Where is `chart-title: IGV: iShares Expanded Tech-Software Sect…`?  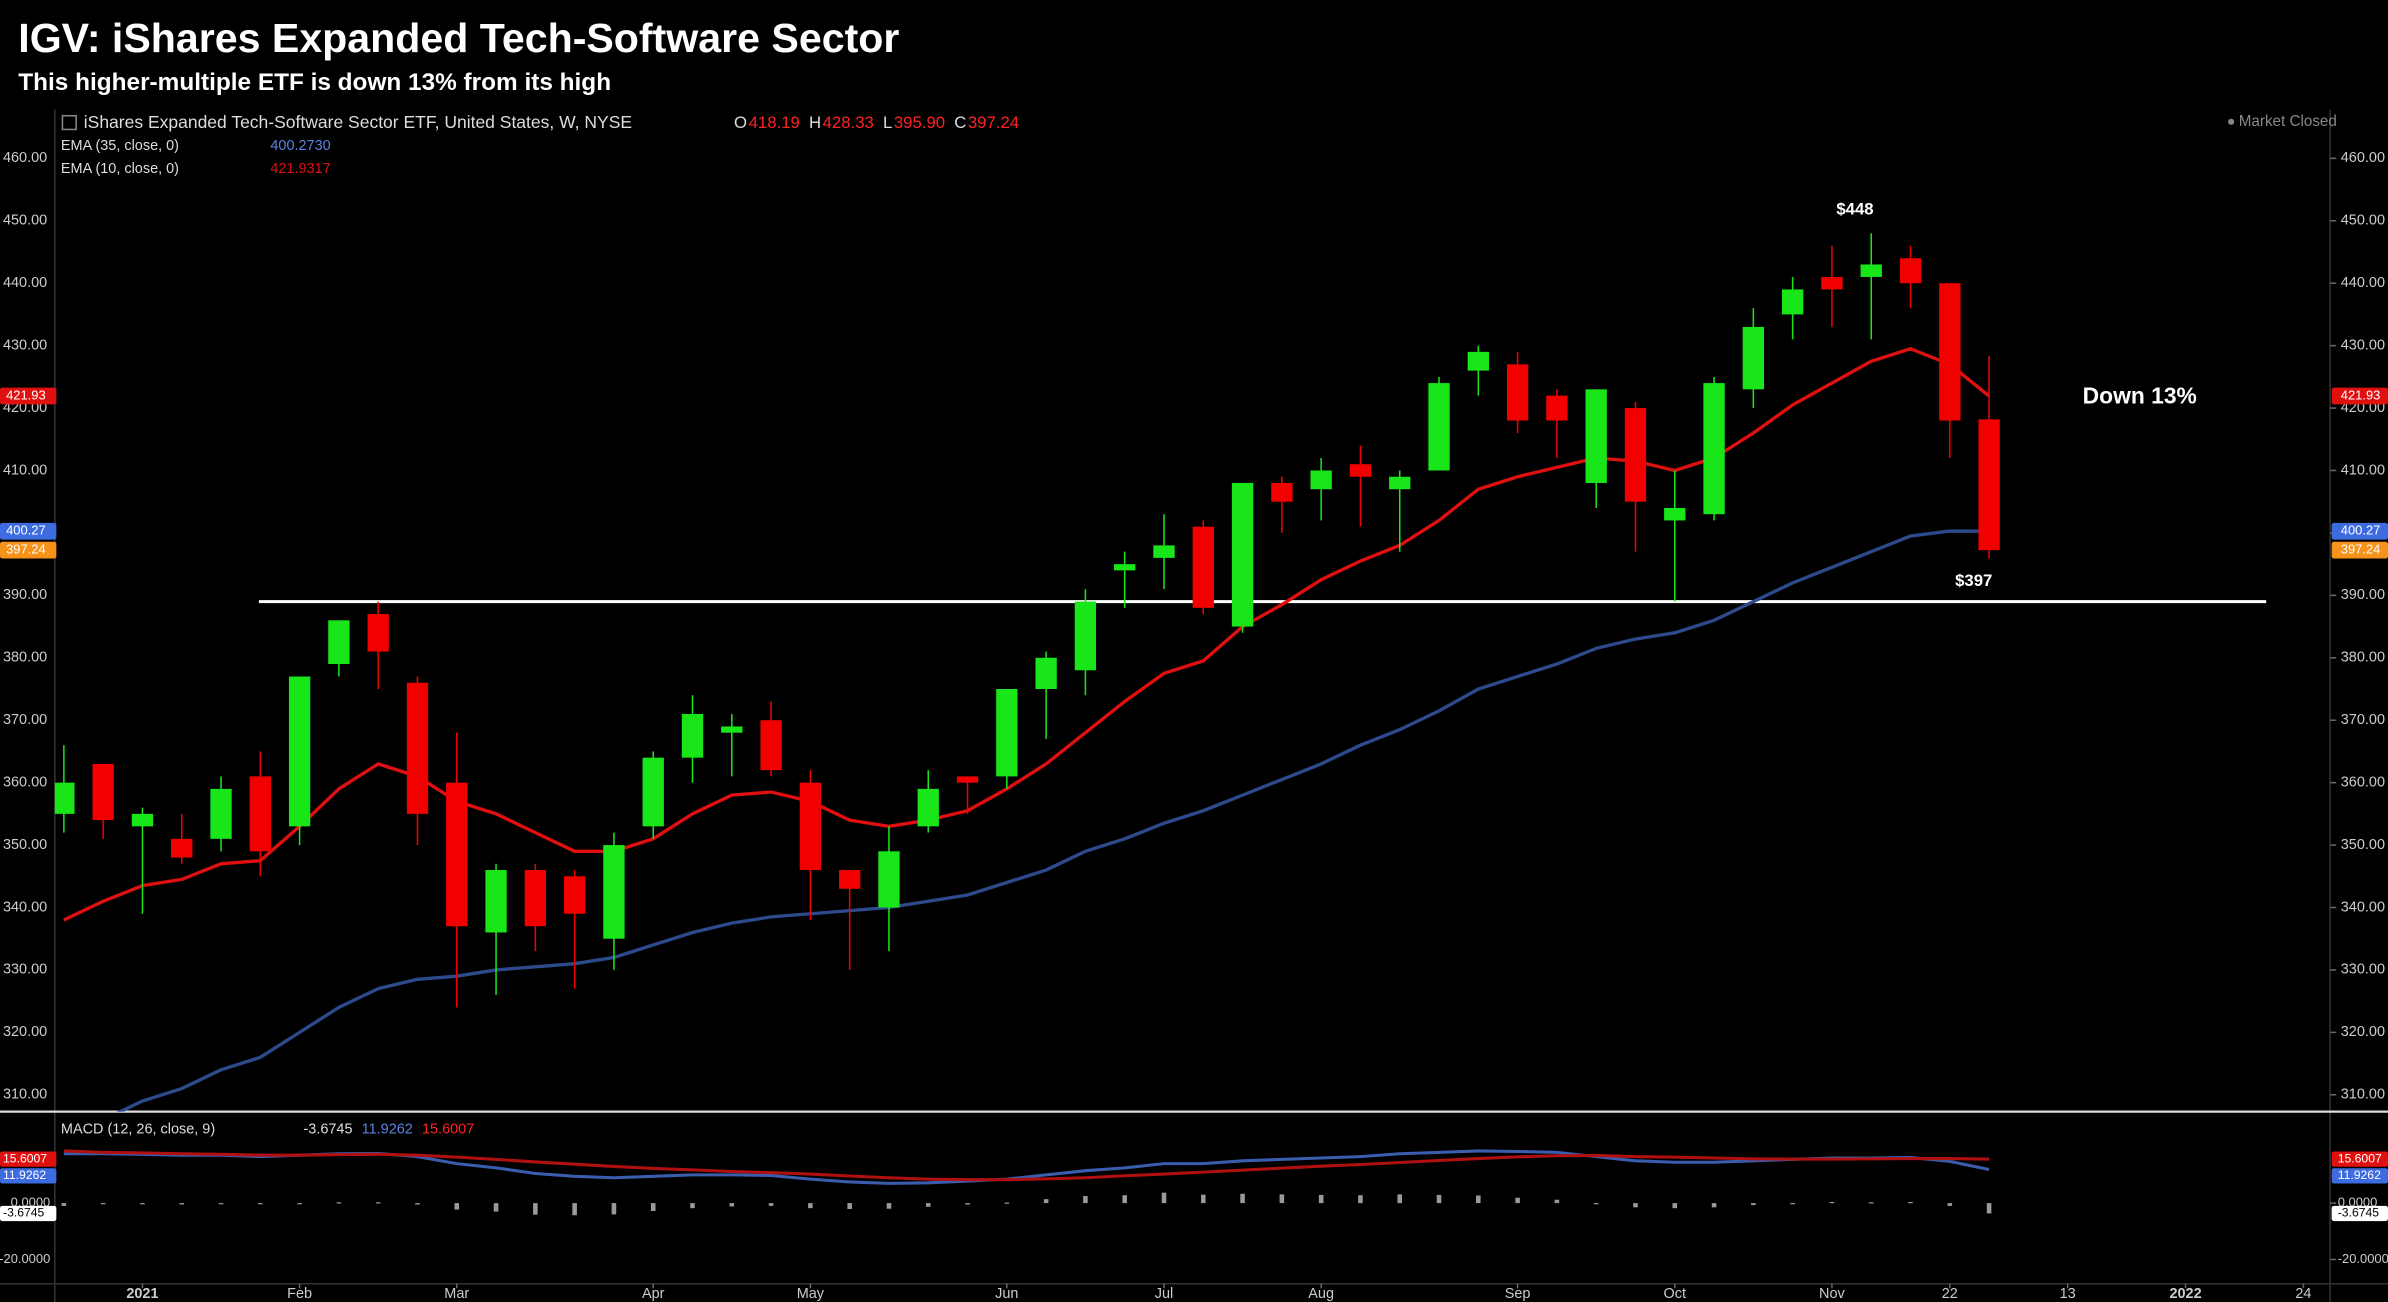 chart-title: IGV: iShares Expanded Tech-Software Sect… is located at coordinates (458, 38).